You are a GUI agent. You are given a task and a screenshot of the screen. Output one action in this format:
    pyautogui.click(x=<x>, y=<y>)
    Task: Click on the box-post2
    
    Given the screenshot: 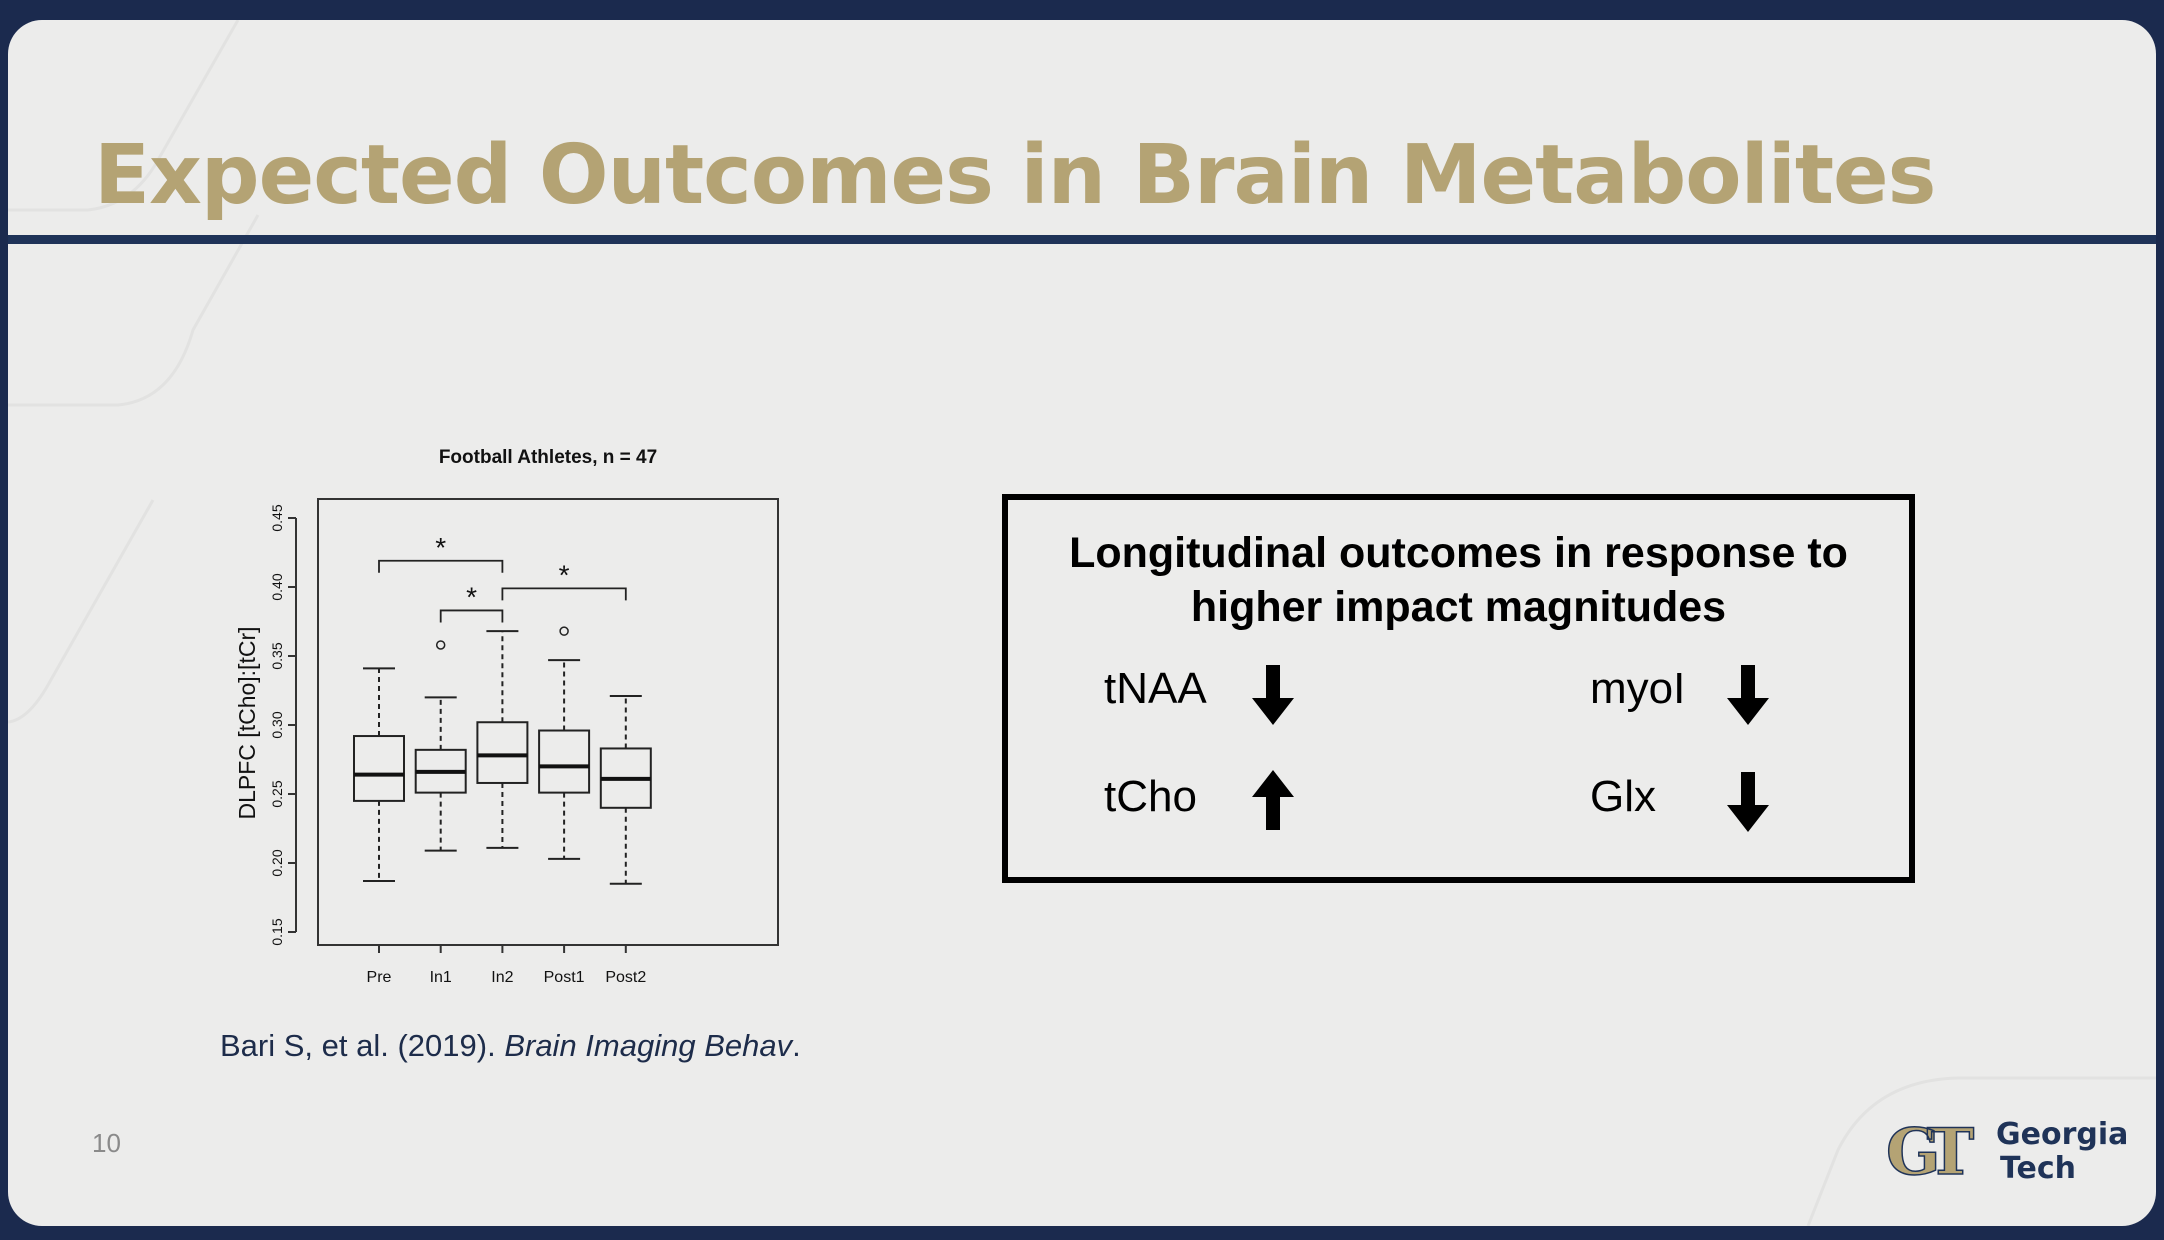 What is the action you would take?
    pyautogui.click(x=625, y=790)
    